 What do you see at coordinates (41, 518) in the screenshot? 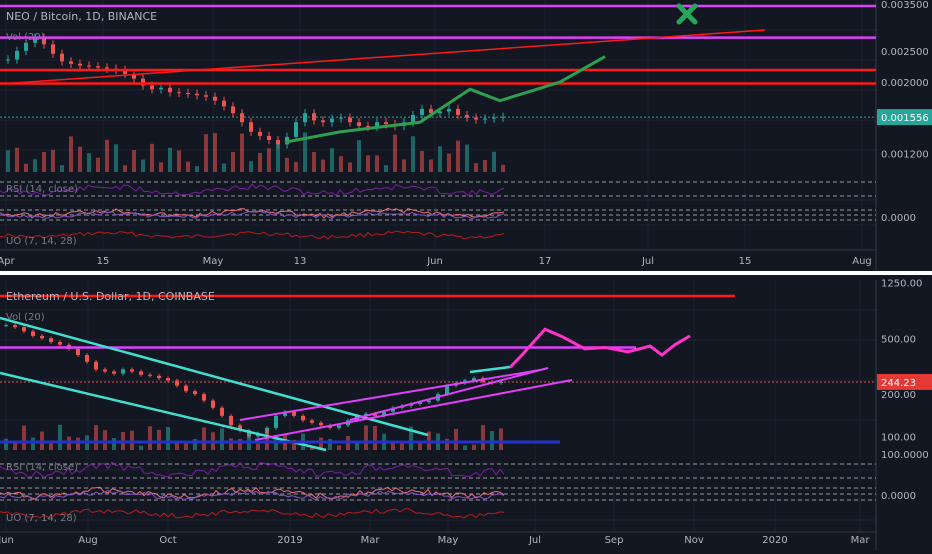
I see `bottom-uo-label: UO (7, 14, 28)` at bounding box center [41, 518].